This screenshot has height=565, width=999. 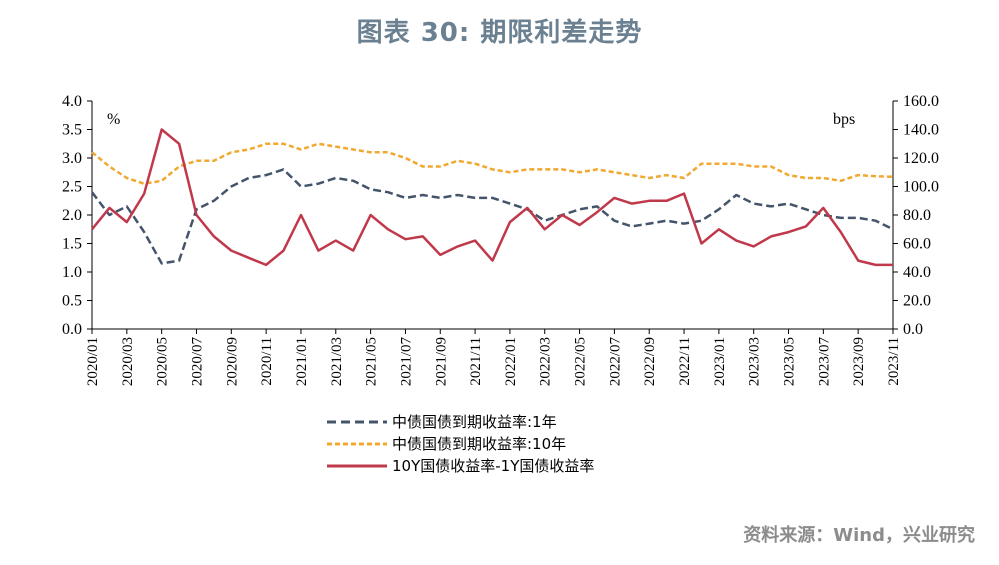 I want to click on left-unit-label: %, so click(x=113, y=119).